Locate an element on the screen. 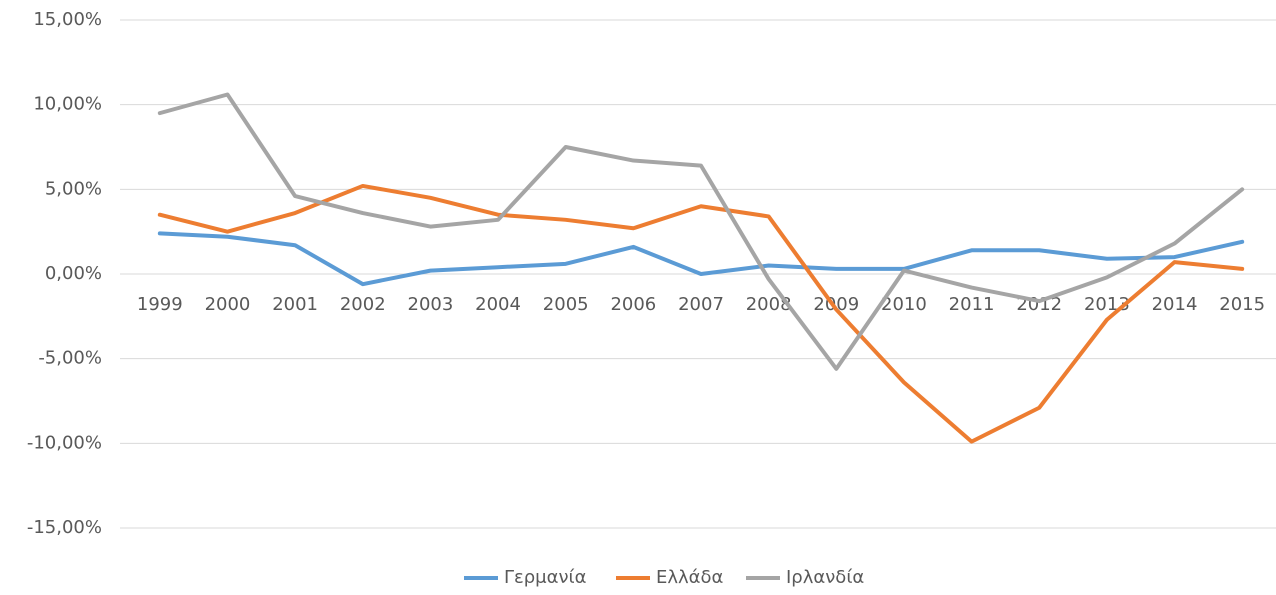  y-tick-label: -5,00% is located at coordinates (70, 358).